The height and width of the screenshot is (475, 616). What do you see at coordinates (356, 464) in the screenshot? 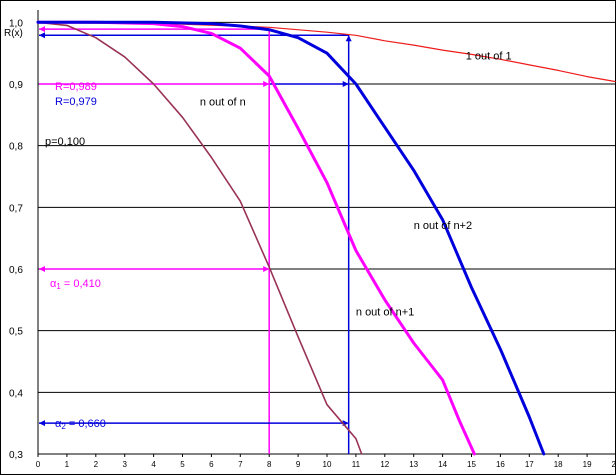
I see `x-tick-label-11: 11` at bounding box center [356, 464].